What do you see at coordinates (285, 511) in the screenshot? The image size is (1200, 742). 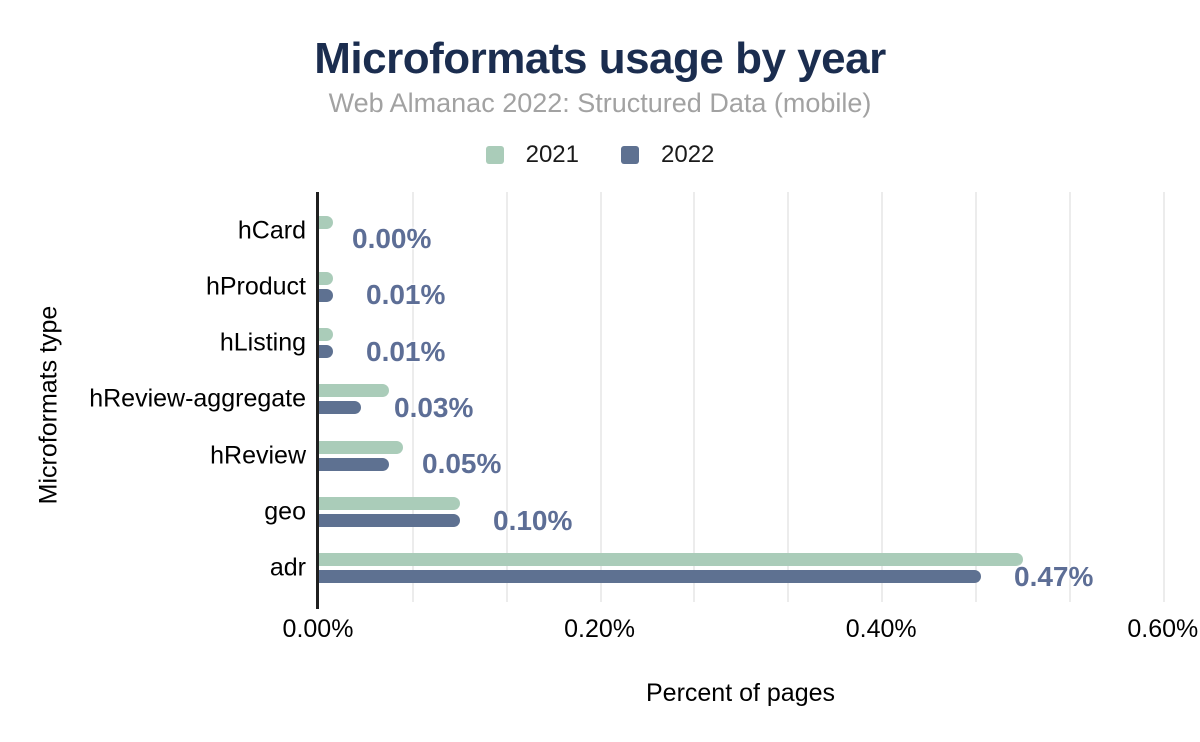 I see `category-label: geo` at bounding box center [285, 511].